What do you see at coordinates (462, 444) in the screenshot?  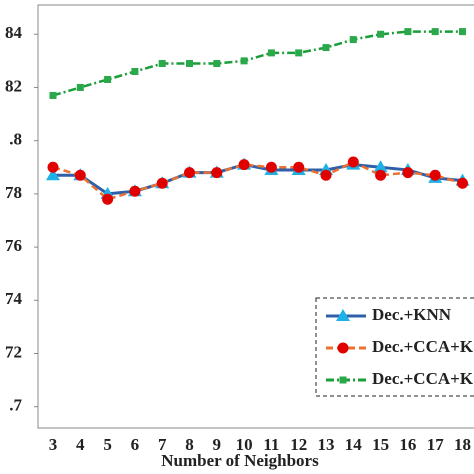 I see `x-tick-label: 18` at bounding box center [462, 444].